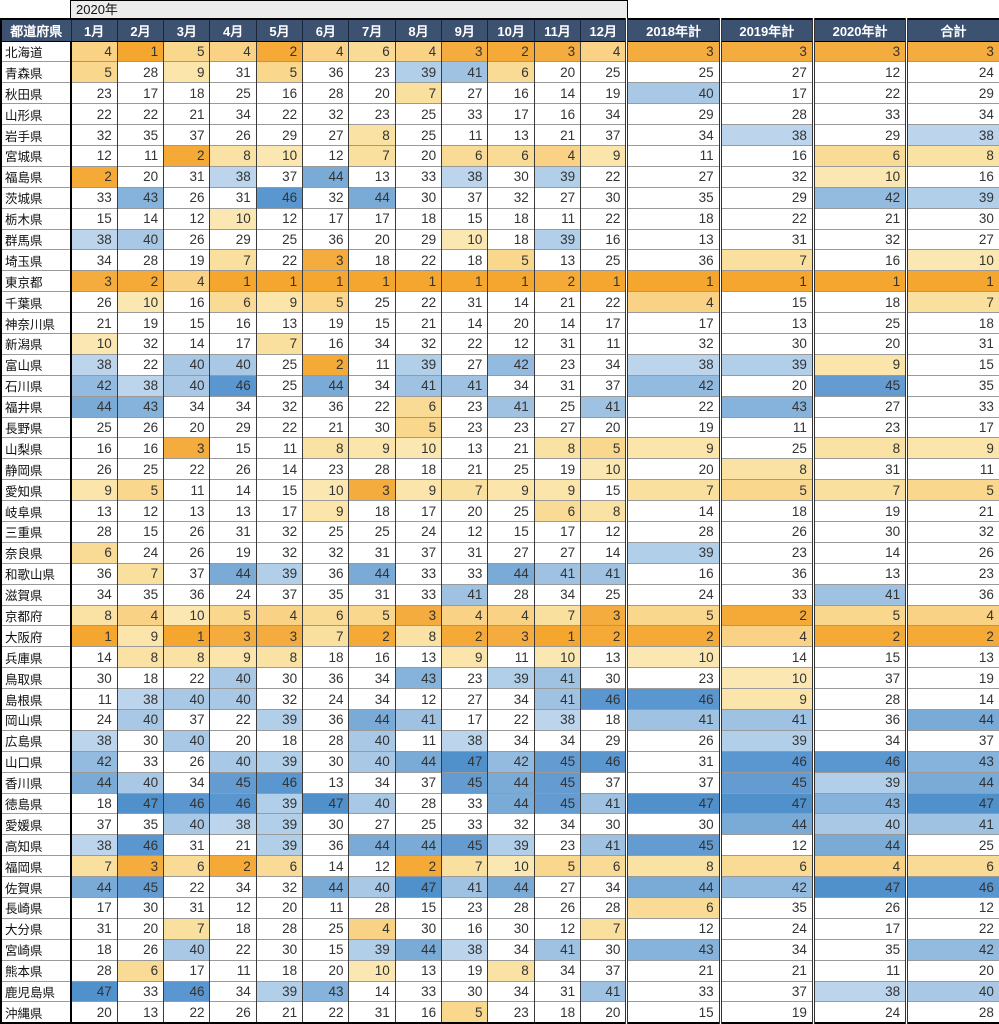  Describe the element at coordinates (766, 323) in the screenshot. I see `total-value-cell: 13` at that location.